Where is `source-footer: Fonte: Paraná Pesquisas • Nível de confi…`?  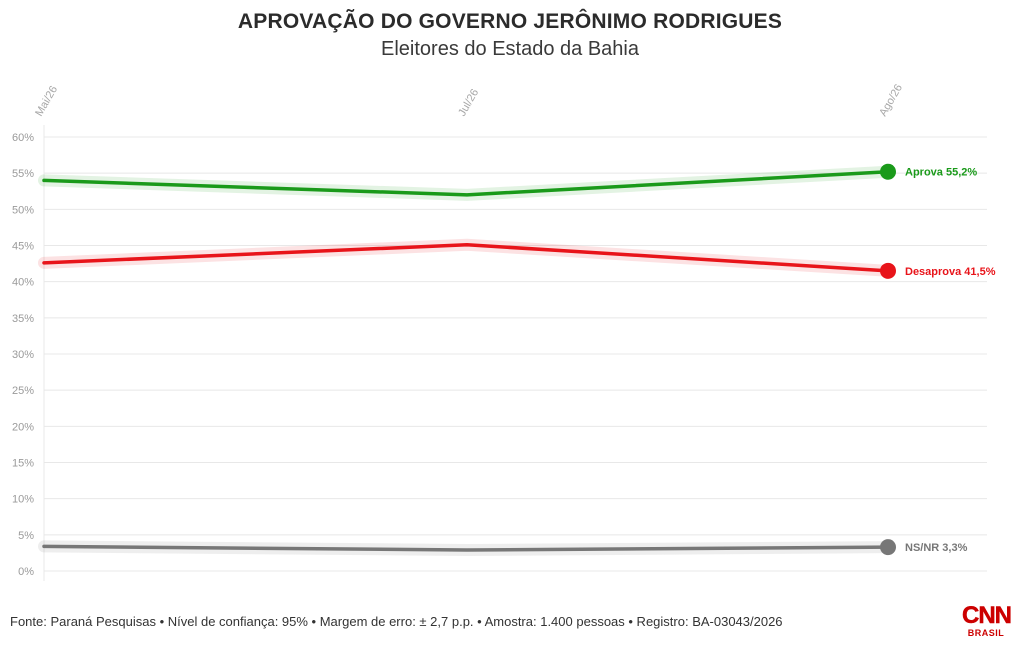
source-footer: Fonte: Paraná Pesquisas • Nível de confi… is located at coordinates (396, 621).